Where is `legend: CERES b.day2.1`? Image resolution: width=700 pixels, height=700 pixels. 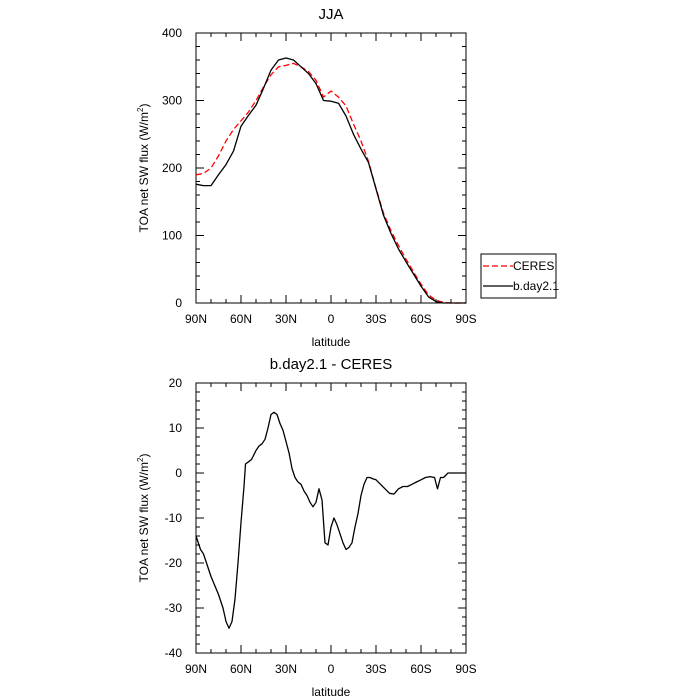
legend: CERES b.day2.1 is located at coordinates (519, 276).